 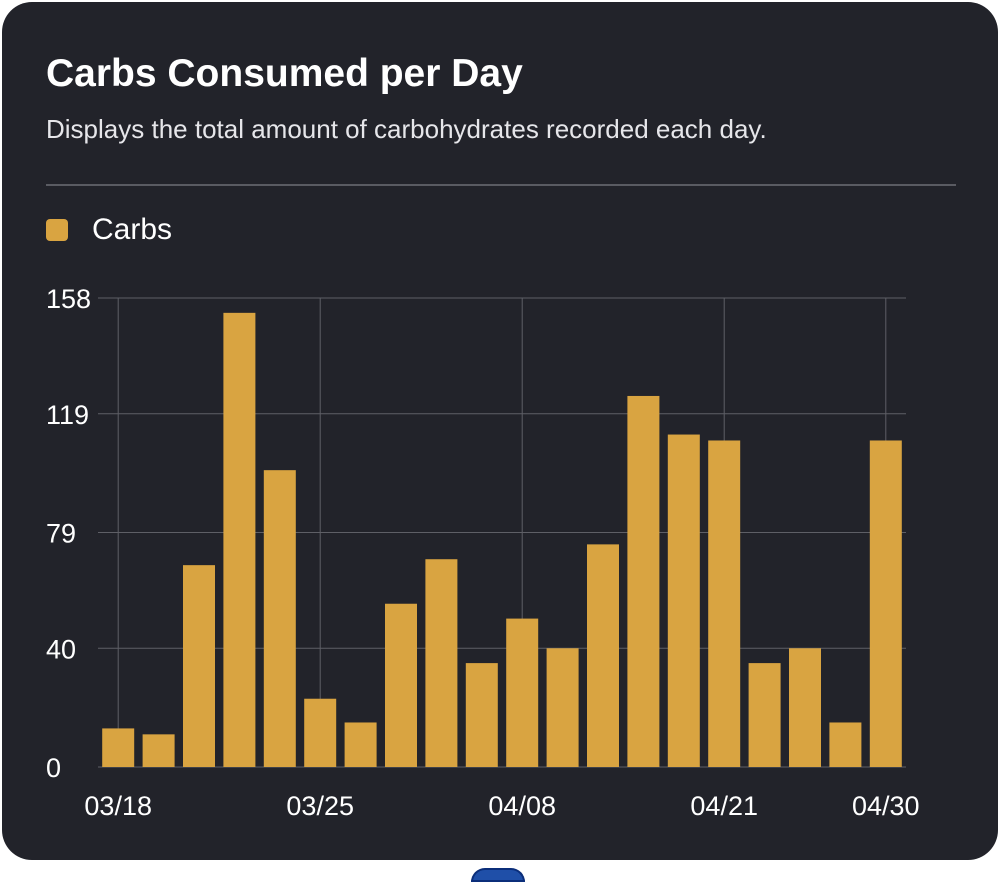 What do you see at coordinates (562, 707) in the screenshot?
I see `bar-carbs-04-09: 04/09: 40` at bounding box center [562, 707].